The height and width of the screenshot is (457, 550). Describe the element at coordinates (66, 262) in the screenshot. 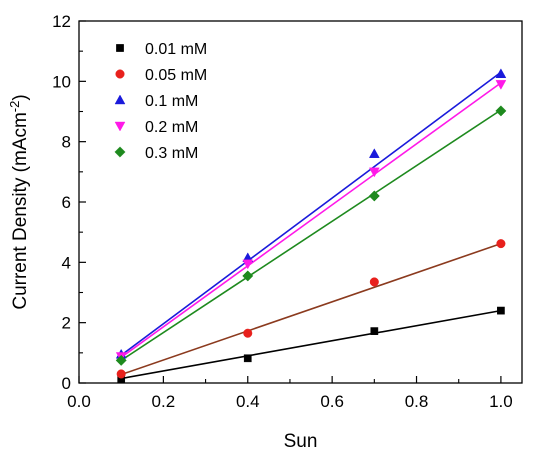

I see `y-tick-label: 4` at that location.